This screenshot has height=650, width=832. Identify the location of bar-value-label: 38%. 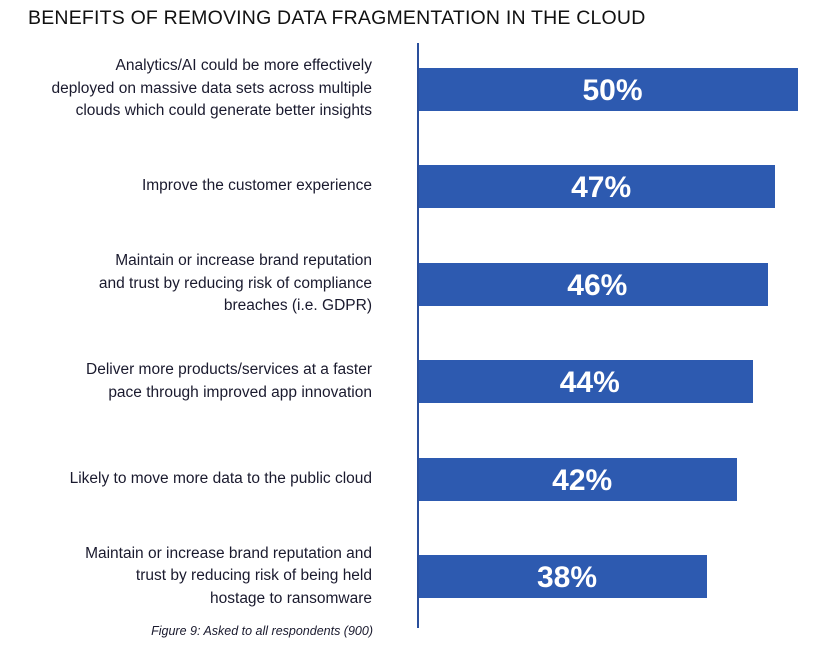
(567, 577).